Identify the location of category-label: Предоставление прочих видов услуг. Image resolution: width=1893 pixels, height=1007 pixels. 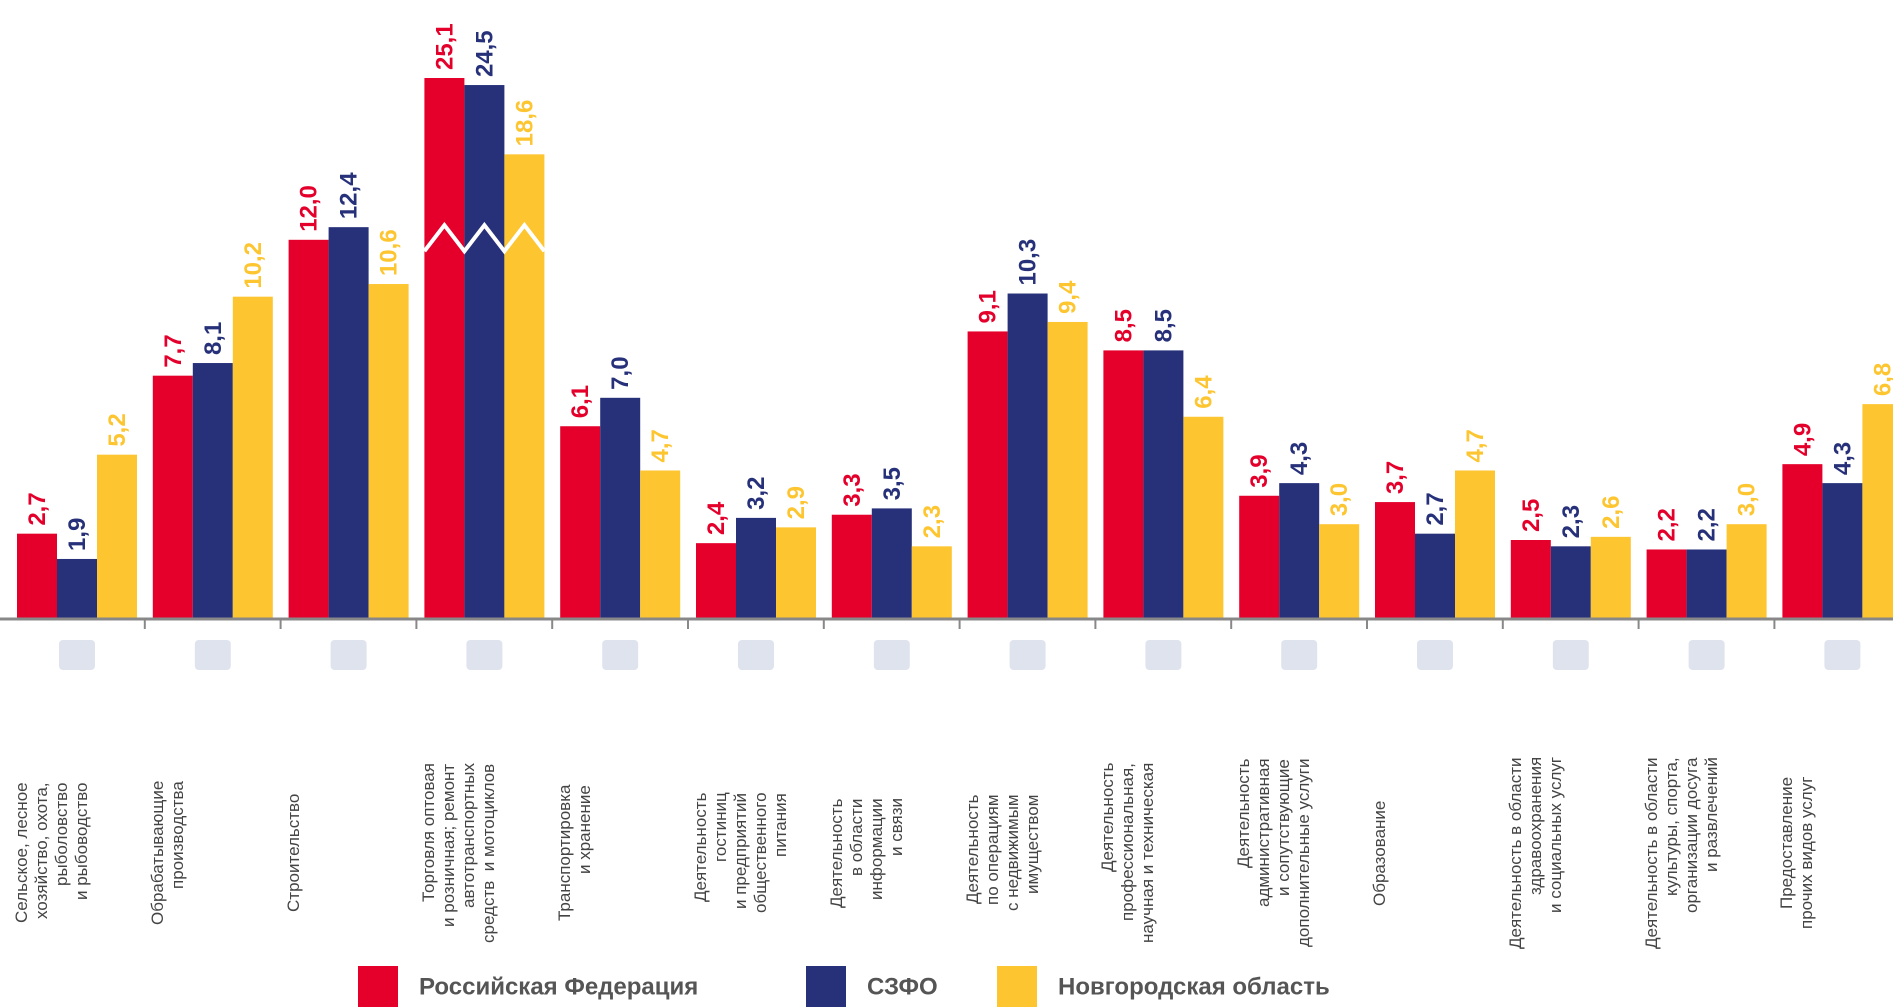
(1797, 853).